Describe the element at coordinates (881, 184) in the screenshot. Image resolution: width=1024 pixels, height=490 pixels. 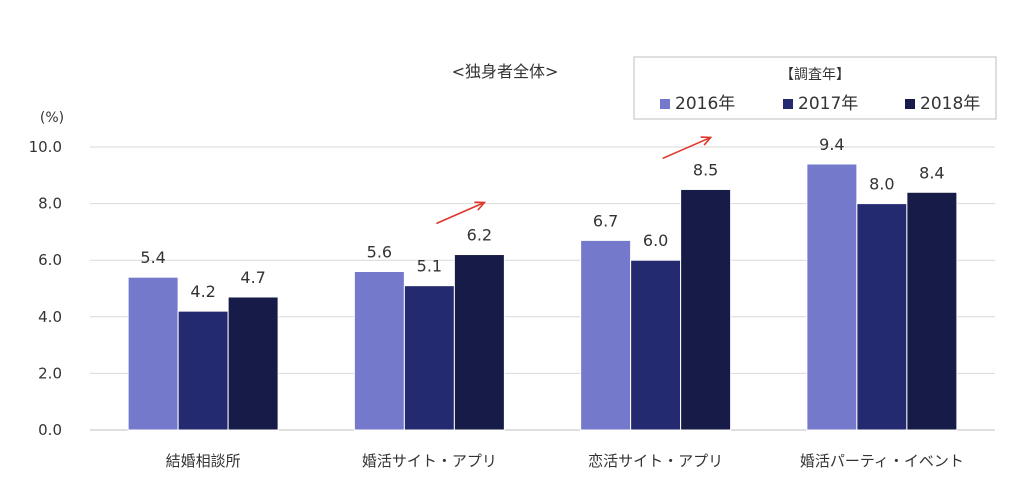
I see `data-label: 8.0` at that location.